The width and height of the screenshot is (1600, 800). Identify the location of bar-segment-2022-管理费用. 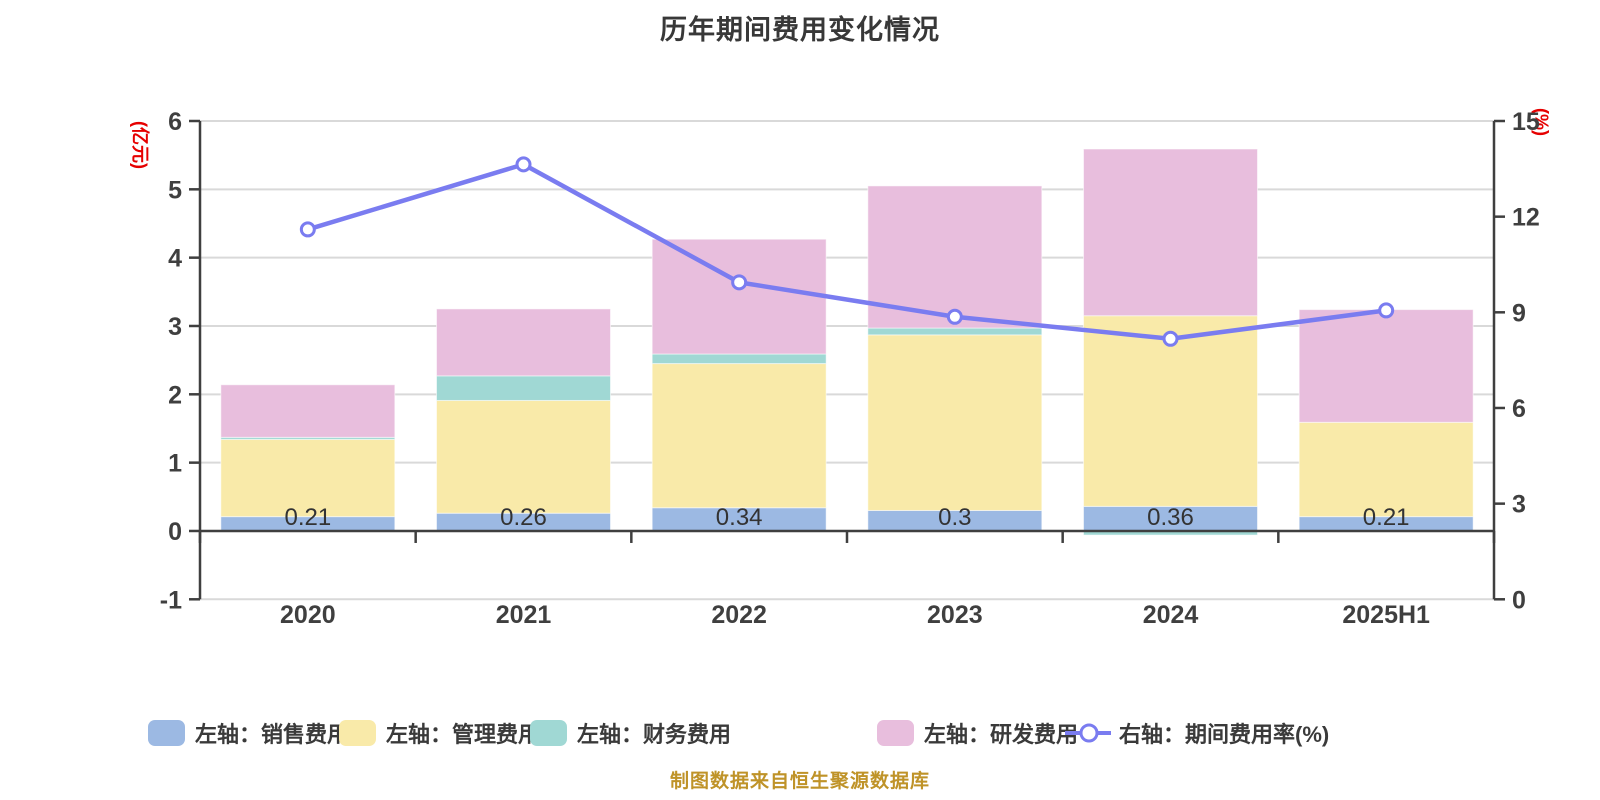
(739, 436).